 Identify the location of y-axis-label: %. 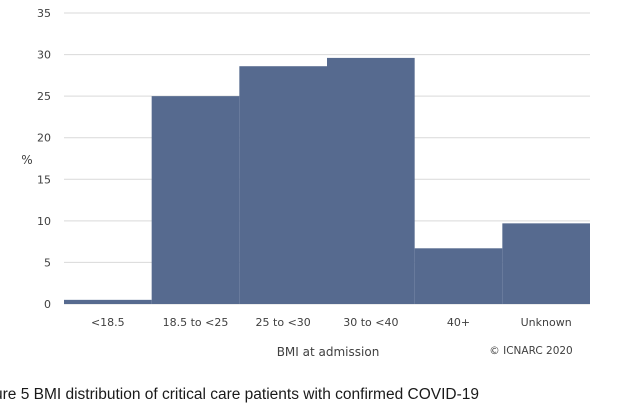
(26, 160).